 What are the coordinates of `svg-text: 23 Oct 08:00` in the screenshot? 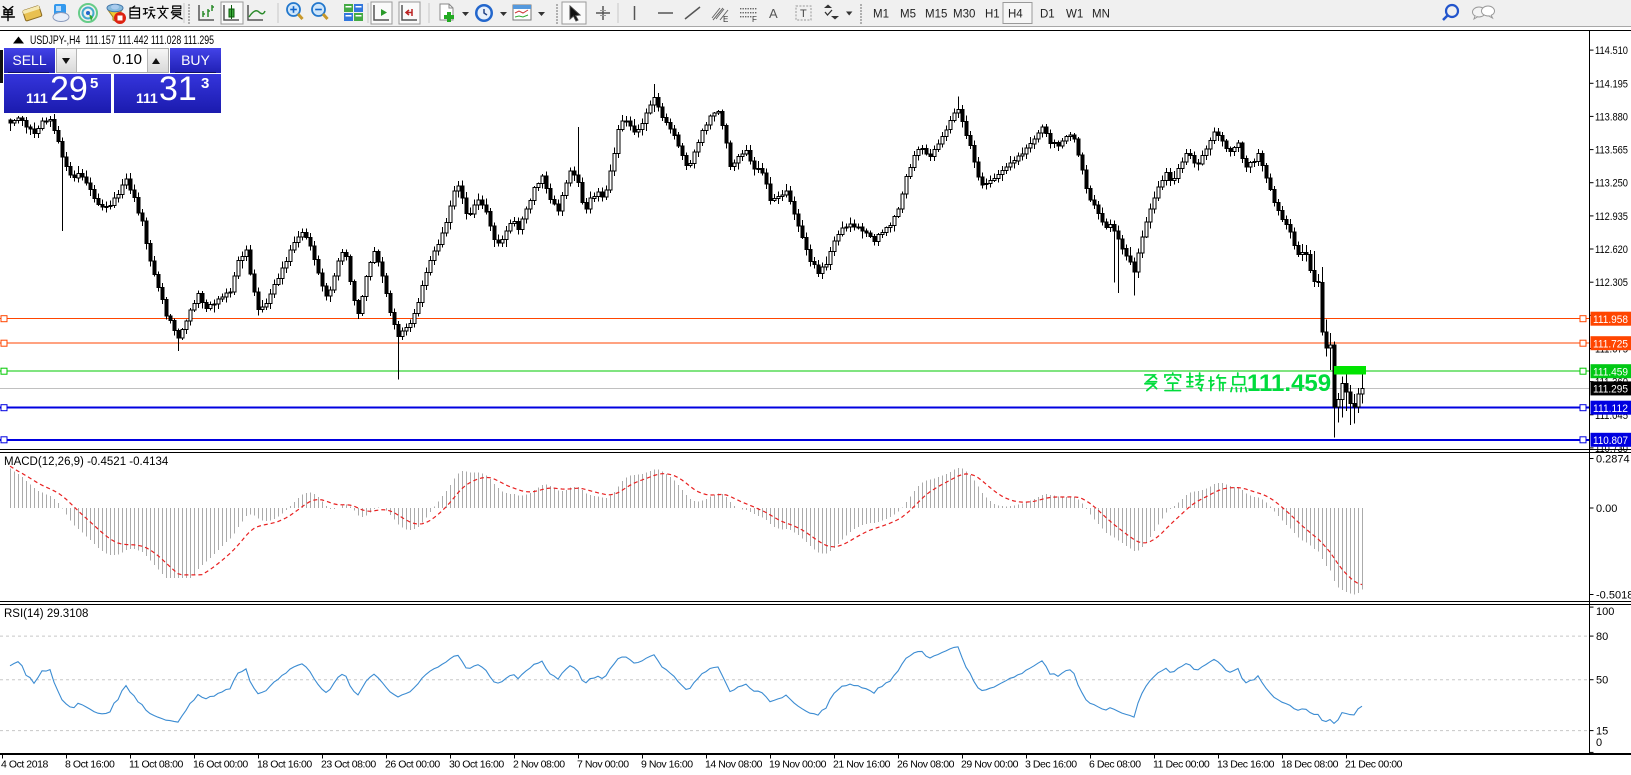 It's located at (348, 765).